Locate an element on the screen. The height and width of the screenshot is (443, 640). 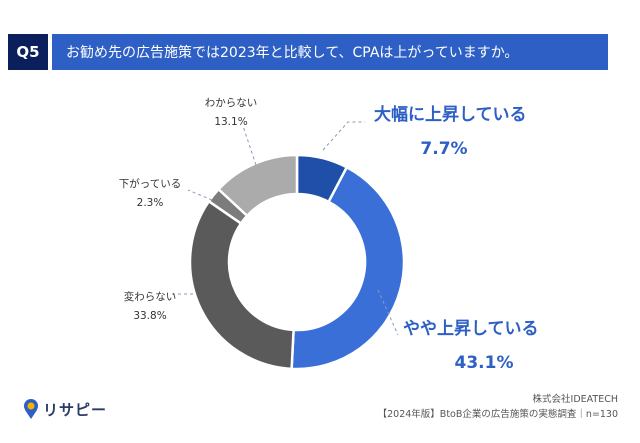
footer-company: 株式会社IDEATECH is located at coordinates (575, 399).